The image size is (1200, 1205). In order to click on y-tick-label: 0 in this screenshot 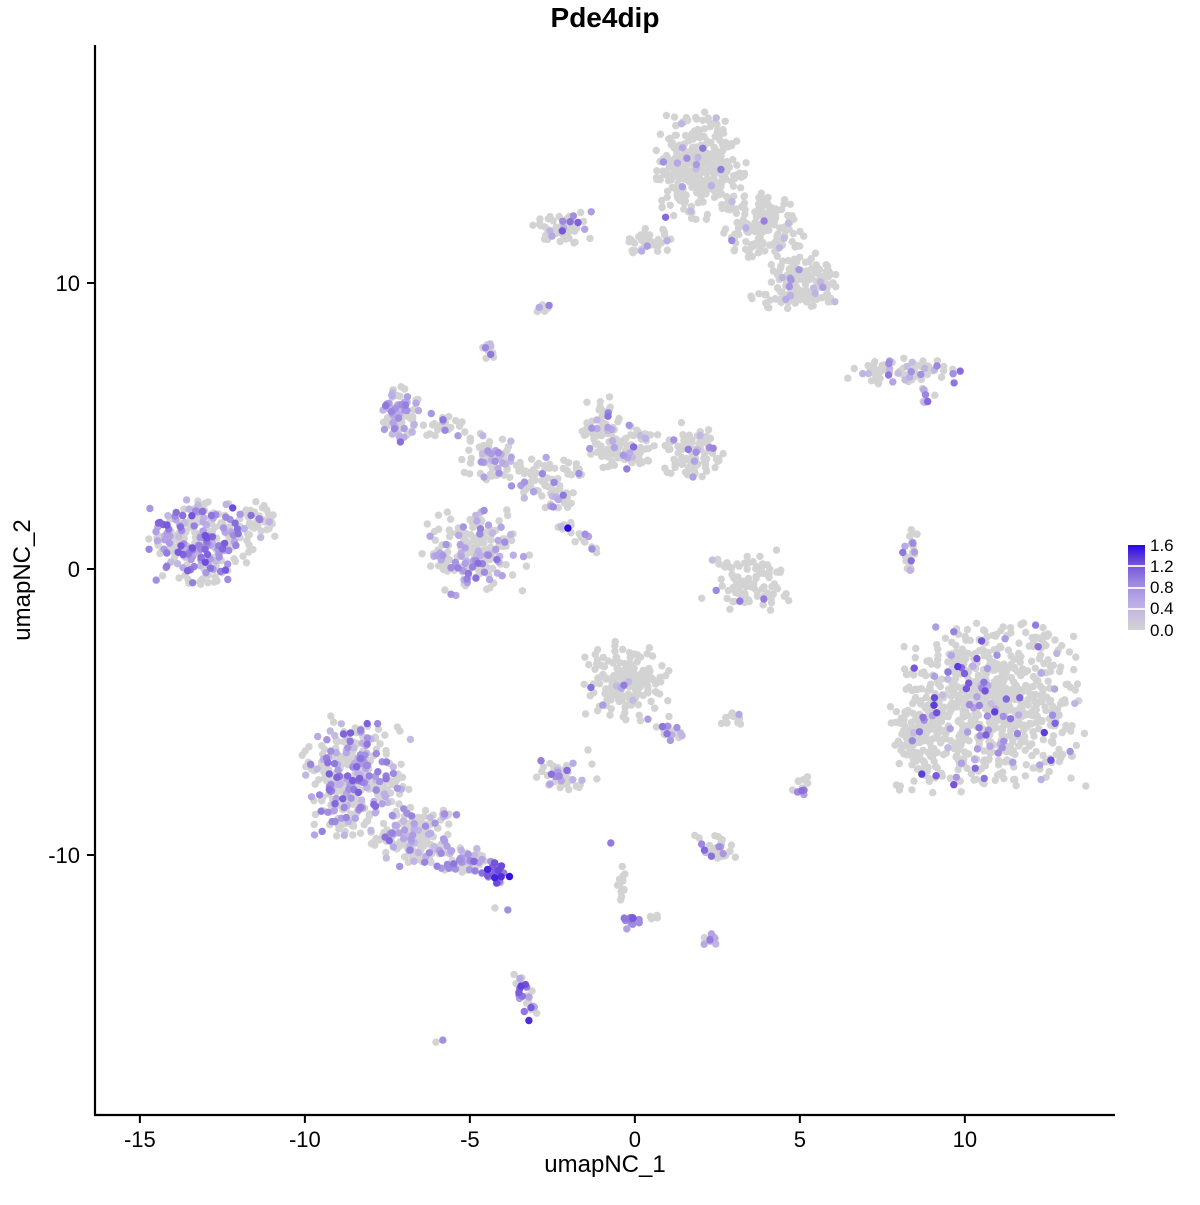, I will do `click(74, 569)`.